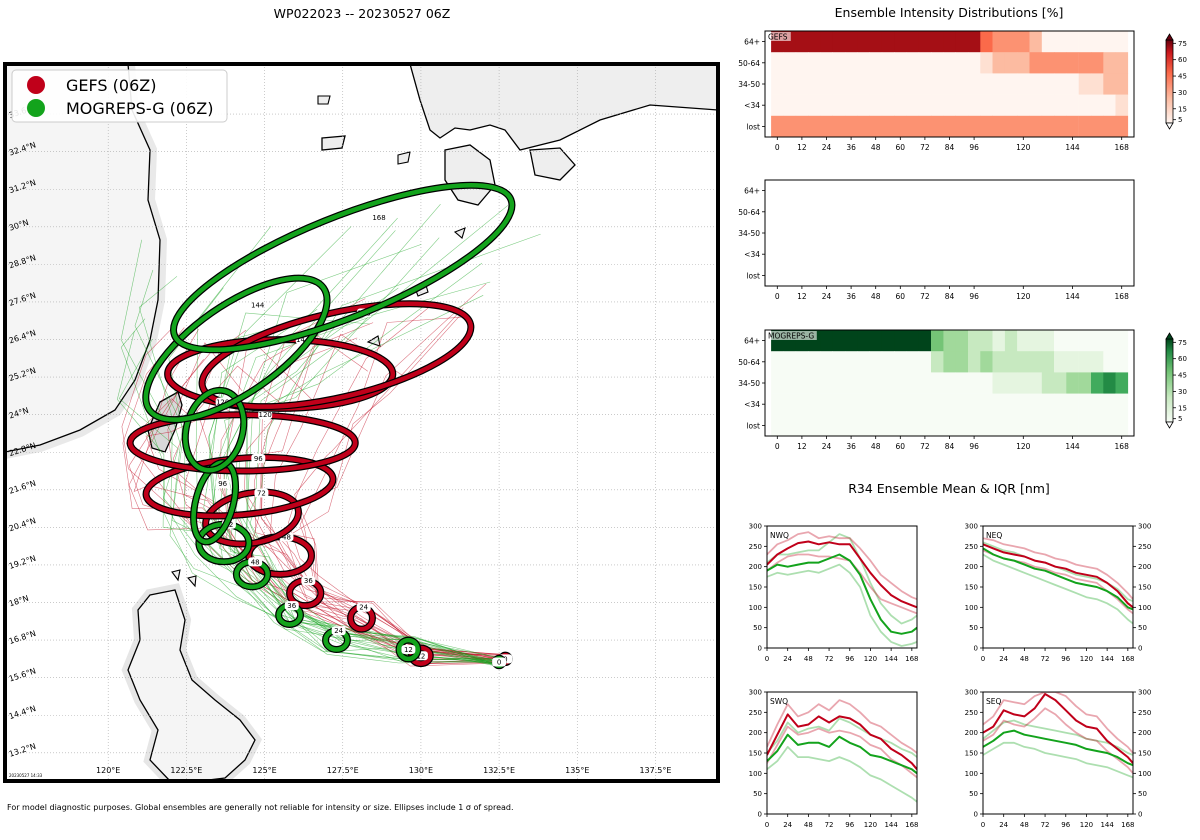  Describe the element at coordinates (971, 547) in the screenshot. I see `r34-y-tick-label: 250` at that location.